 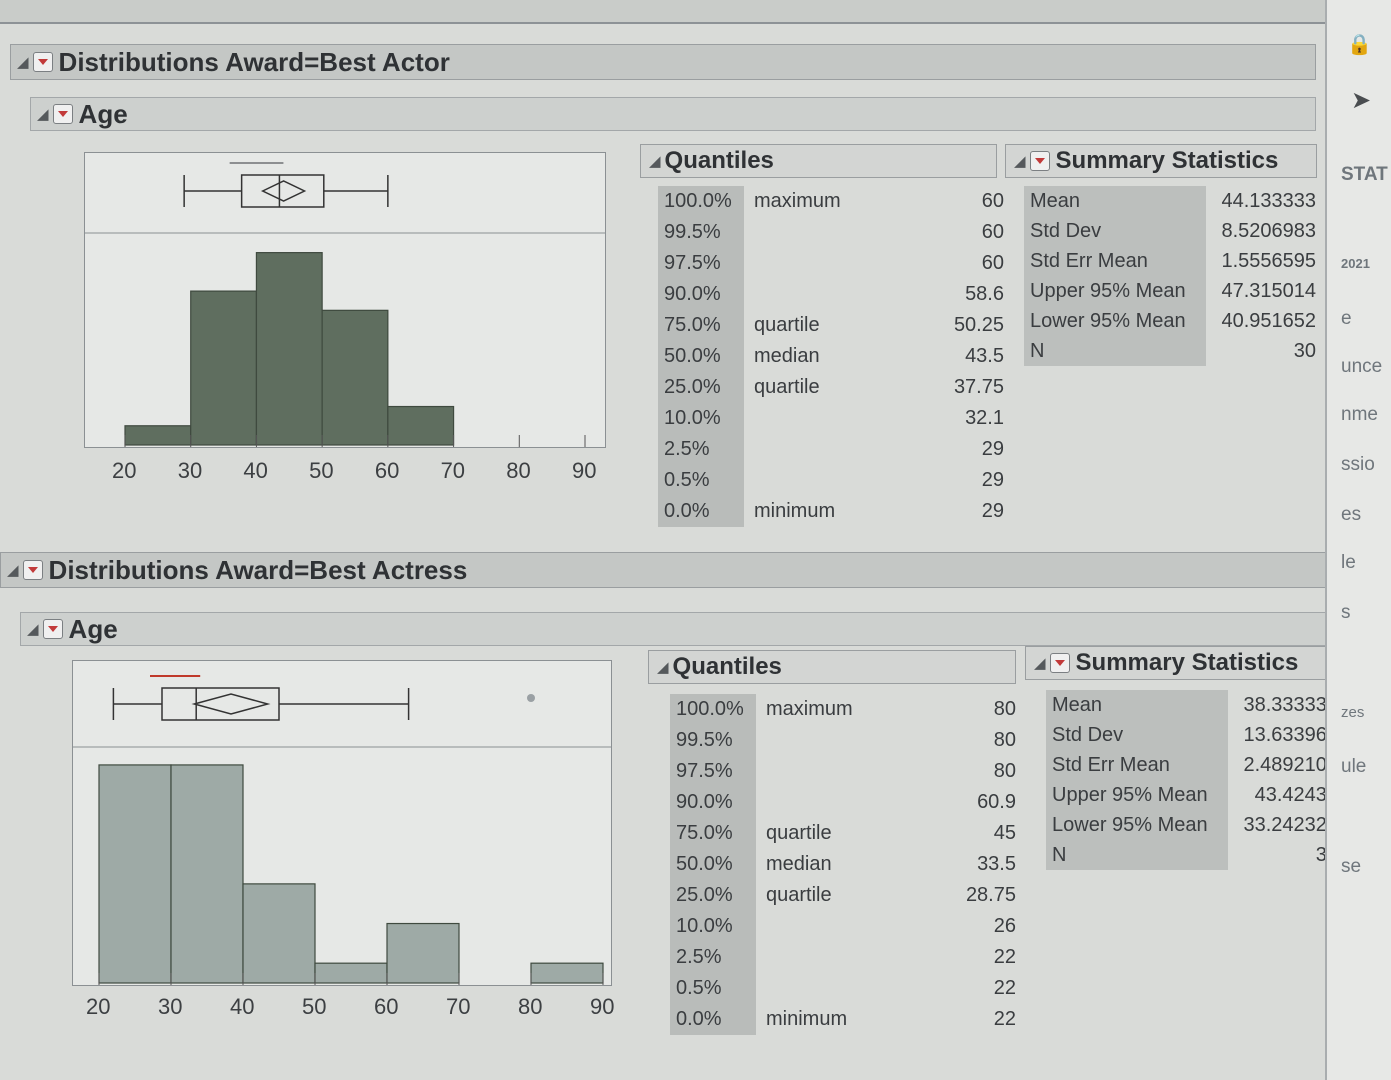 I want to click on quantile-percent: 25.0%, so click(x=701, y=387).